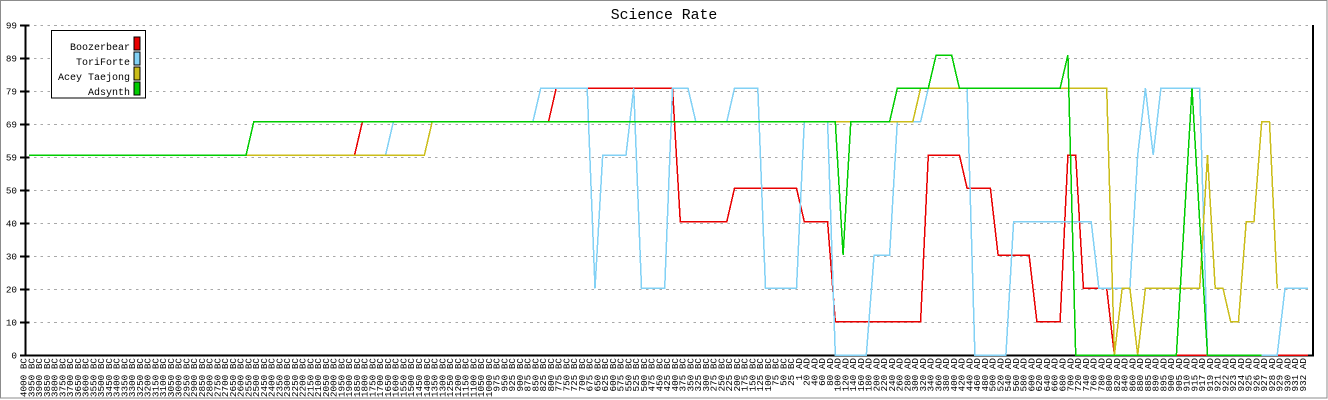 This screenshot has width=1328, height=400. I want to click on svg-text: 875 BC, so click(528, 375).